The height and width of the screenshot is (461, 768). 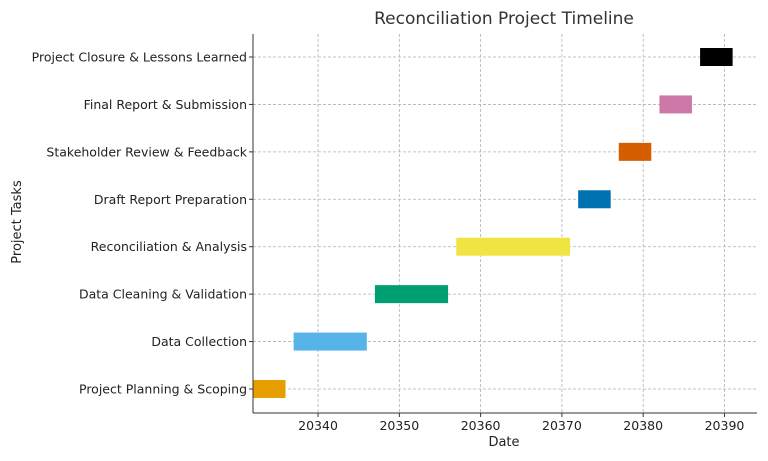 I want to click on x-tick-label: 20380, so click(x=643, y=425).